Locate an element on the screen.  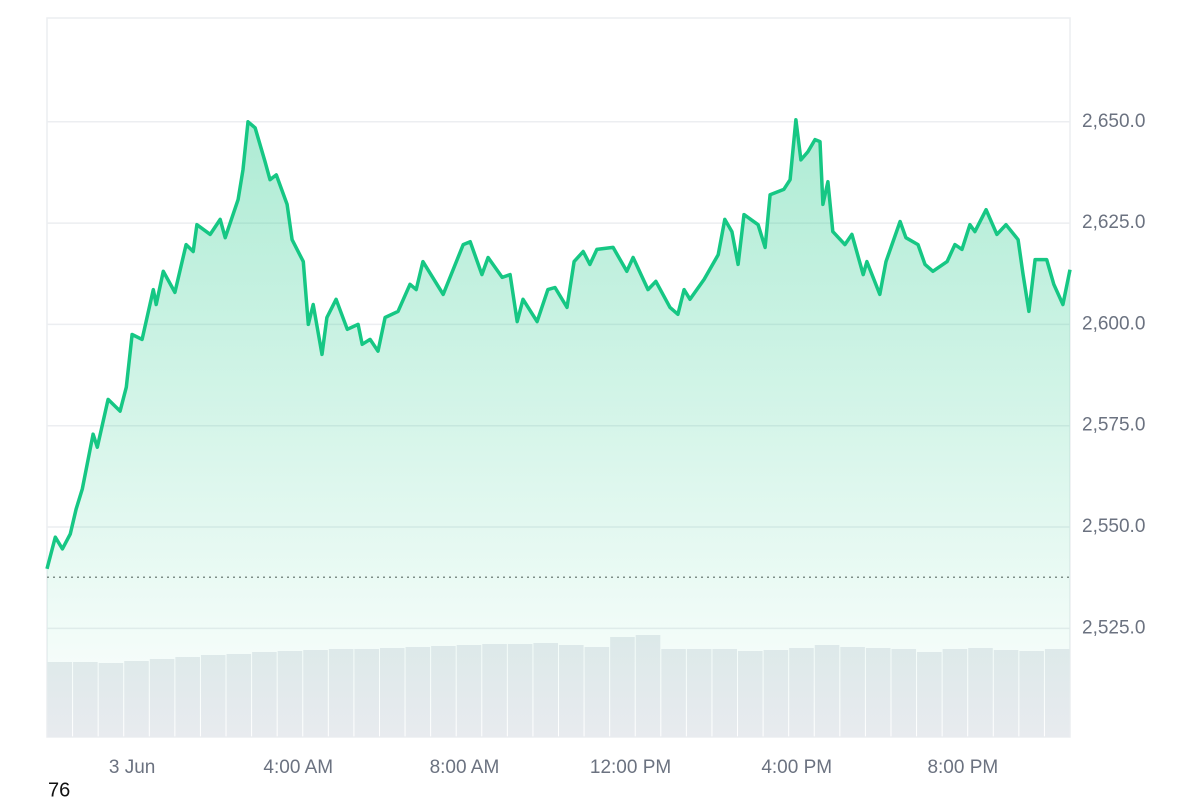
y-tick-label: 2,550.0 is located at coordinates (1113, 526).